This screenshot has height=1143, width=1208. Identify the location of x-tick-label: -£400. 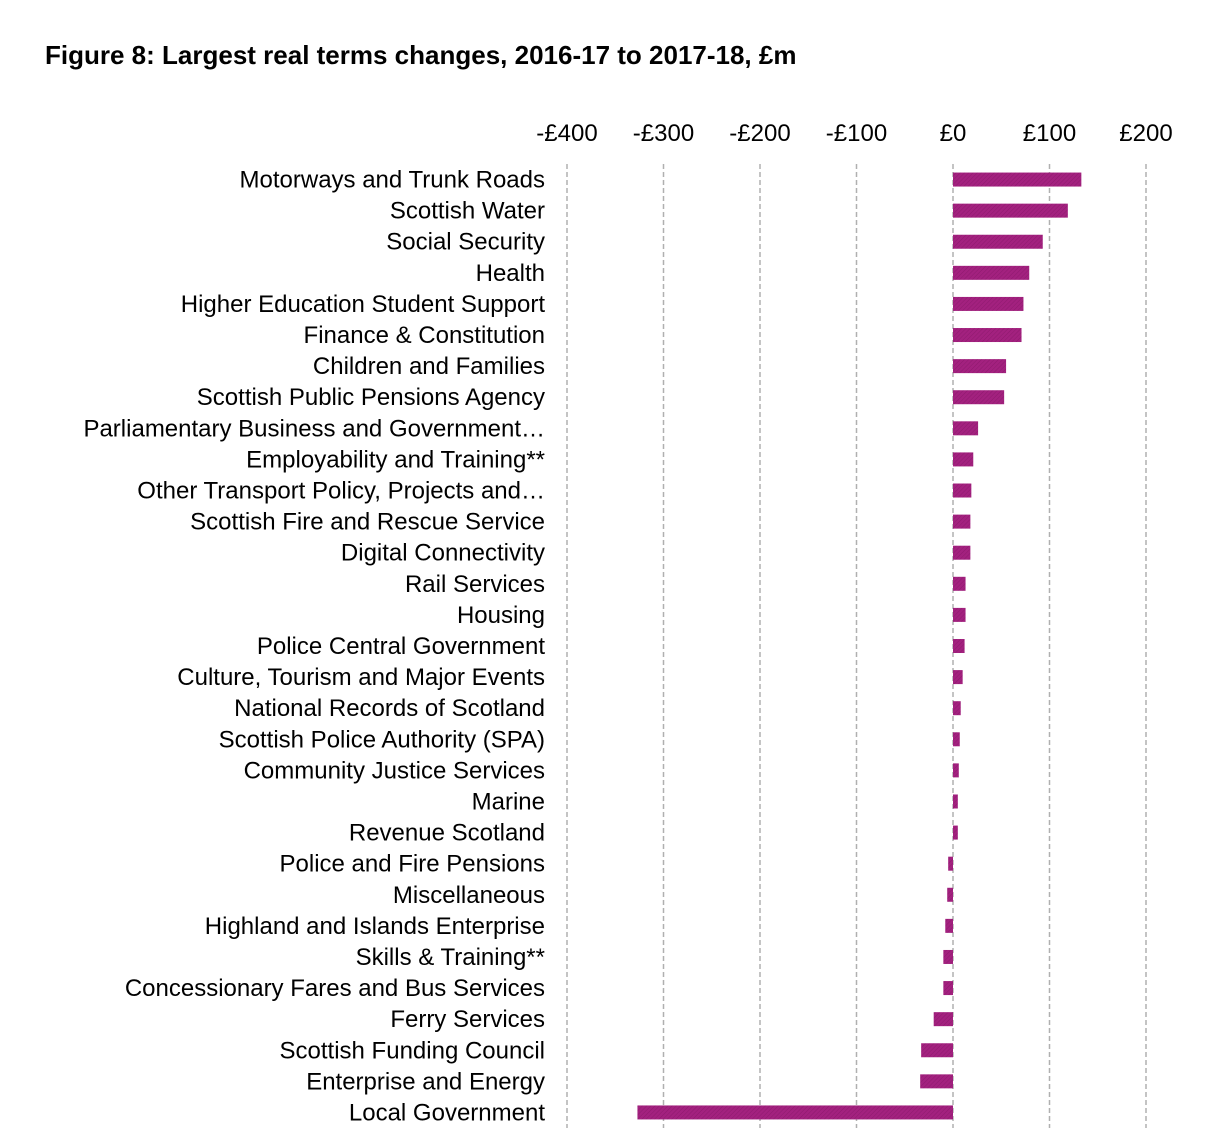
(566, 133).